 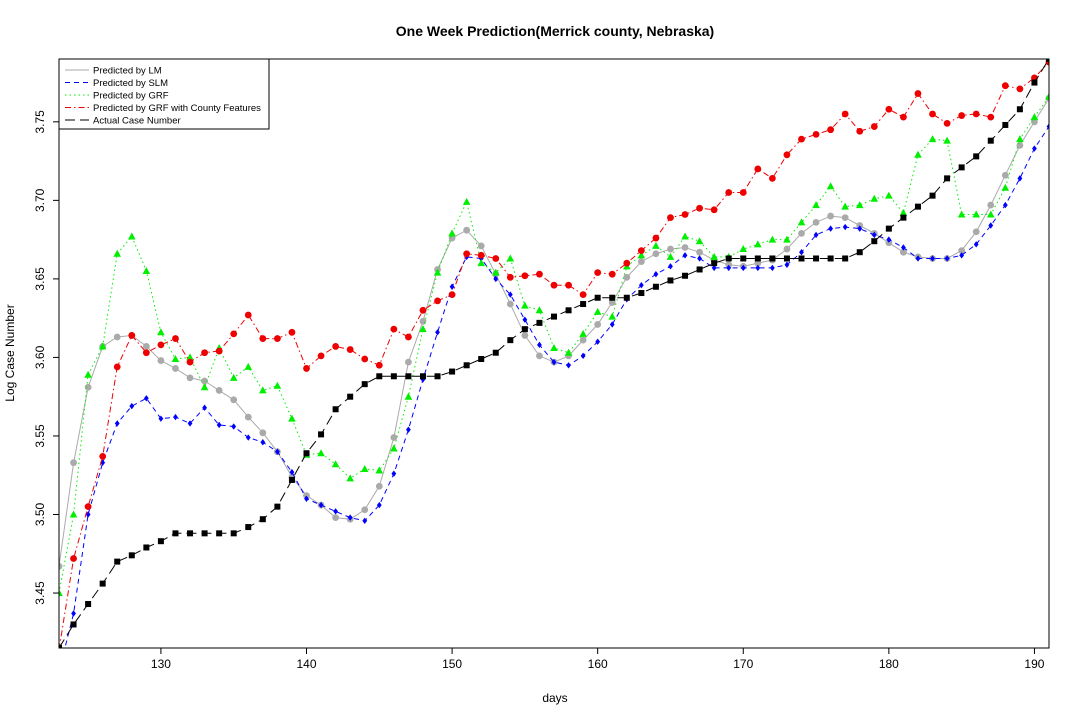 I want to click on y-tick-label: 3.75, so click(x=40, y=122).